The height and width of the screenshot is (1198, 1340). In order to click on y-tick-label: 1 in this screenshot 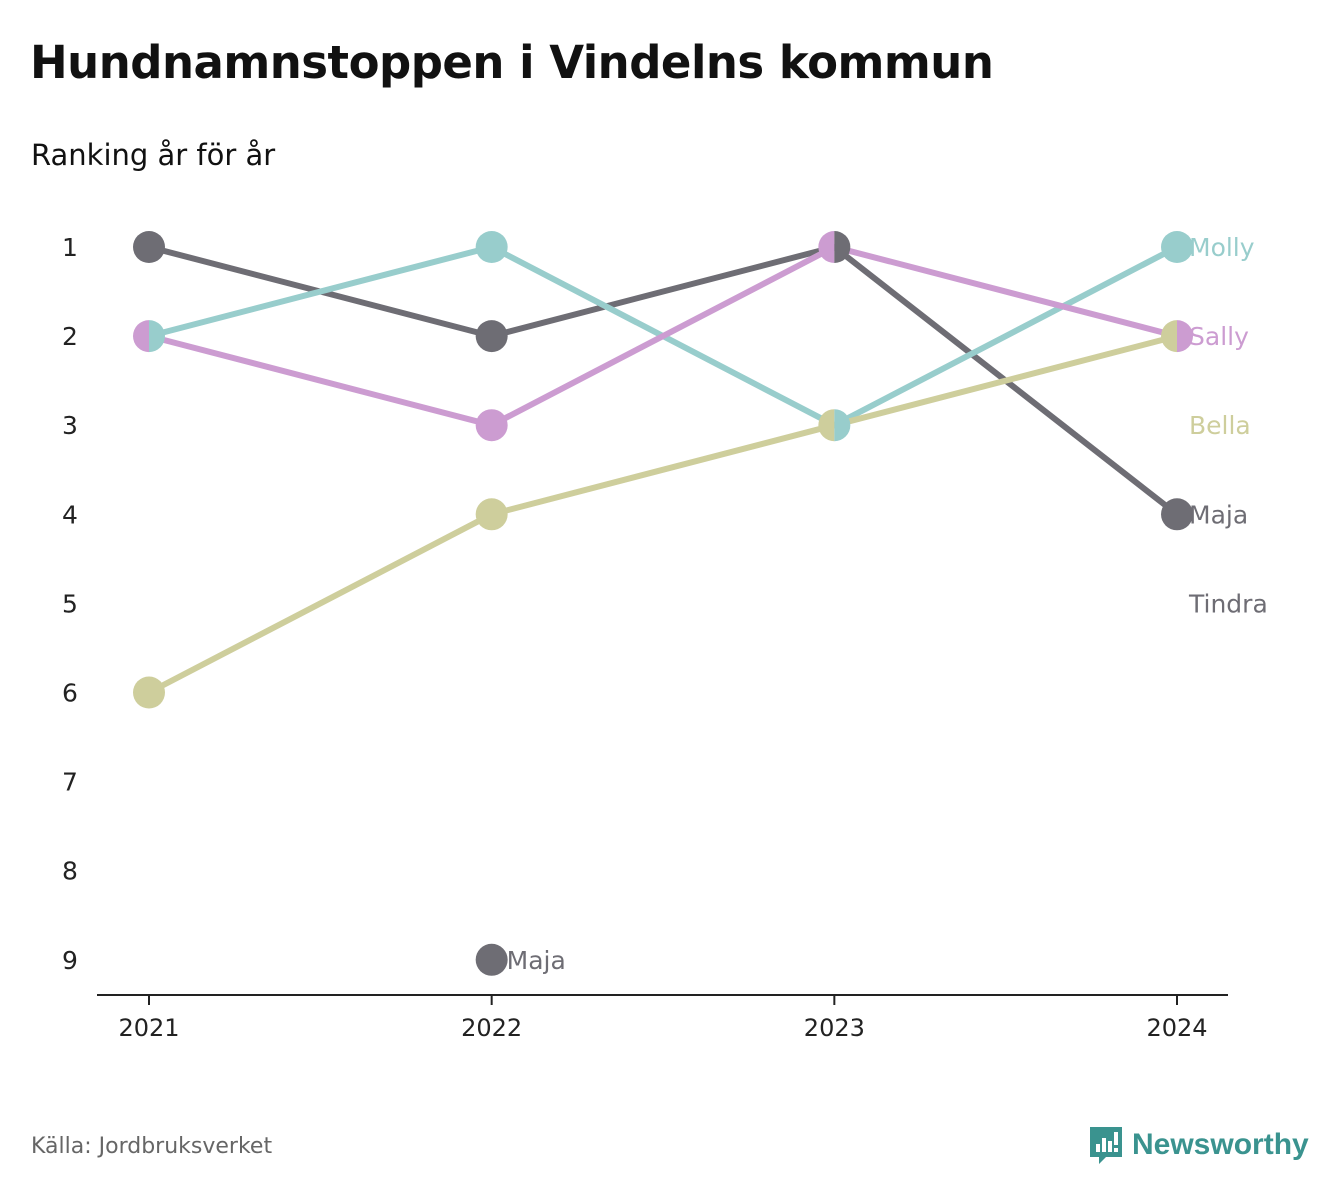, I will do `click(70, 247)`.